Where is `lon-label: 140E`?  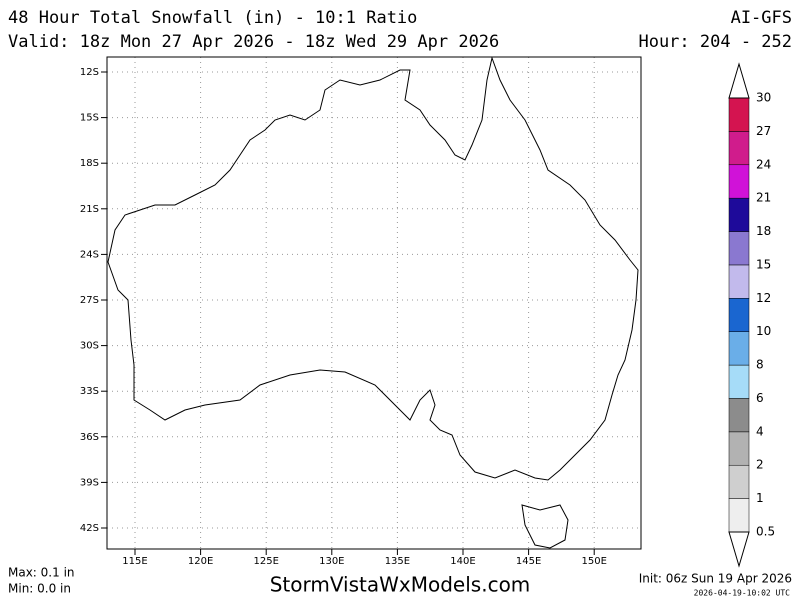 lon-label: 140E is located at coordinates (462, 561).